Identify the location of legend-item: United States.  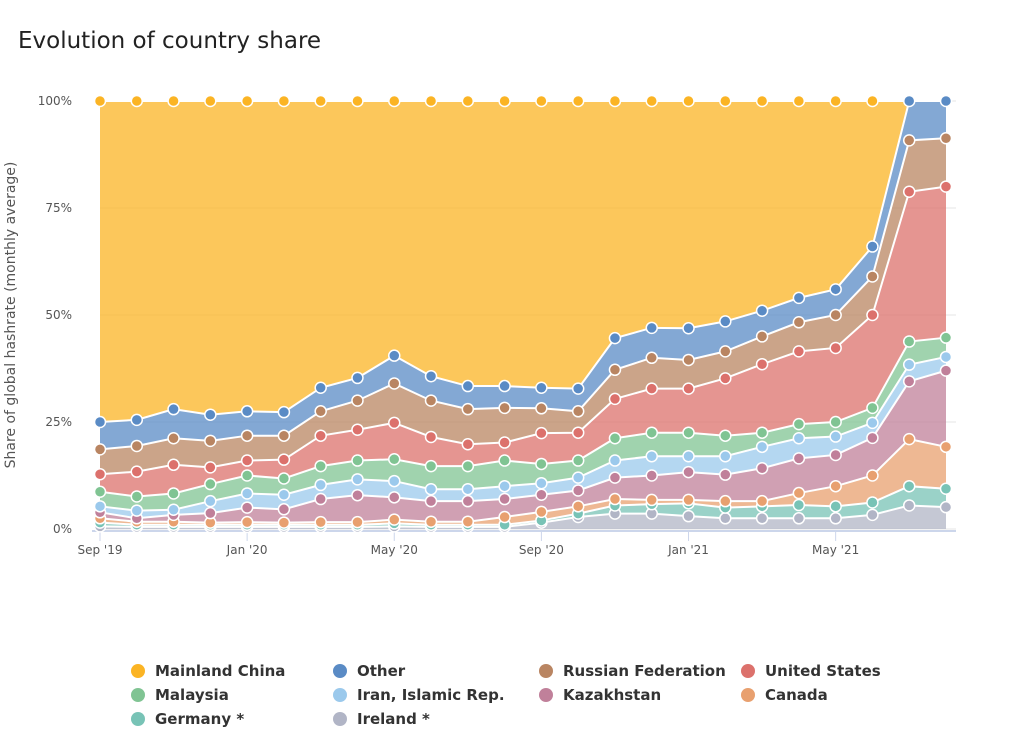
(823, 671).